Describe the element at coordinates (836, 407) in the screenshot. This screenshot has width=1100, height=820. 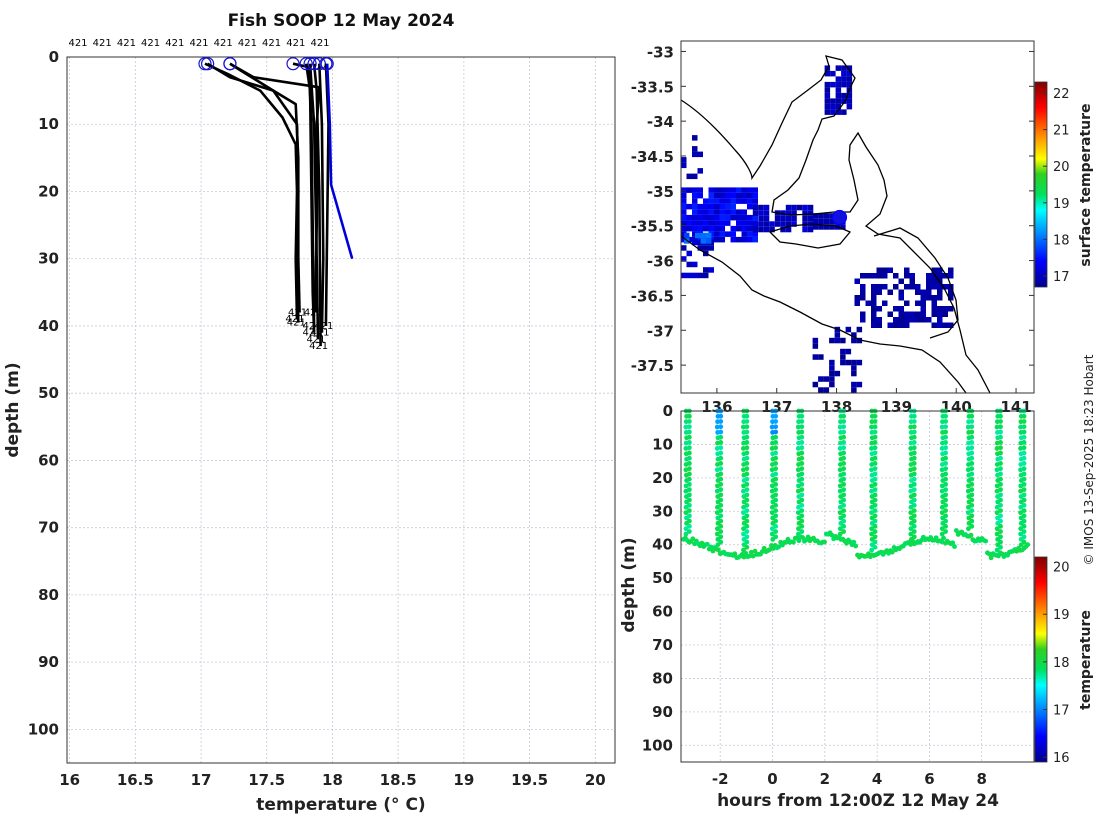
I see `map-x-tick-label: 138` at that location.